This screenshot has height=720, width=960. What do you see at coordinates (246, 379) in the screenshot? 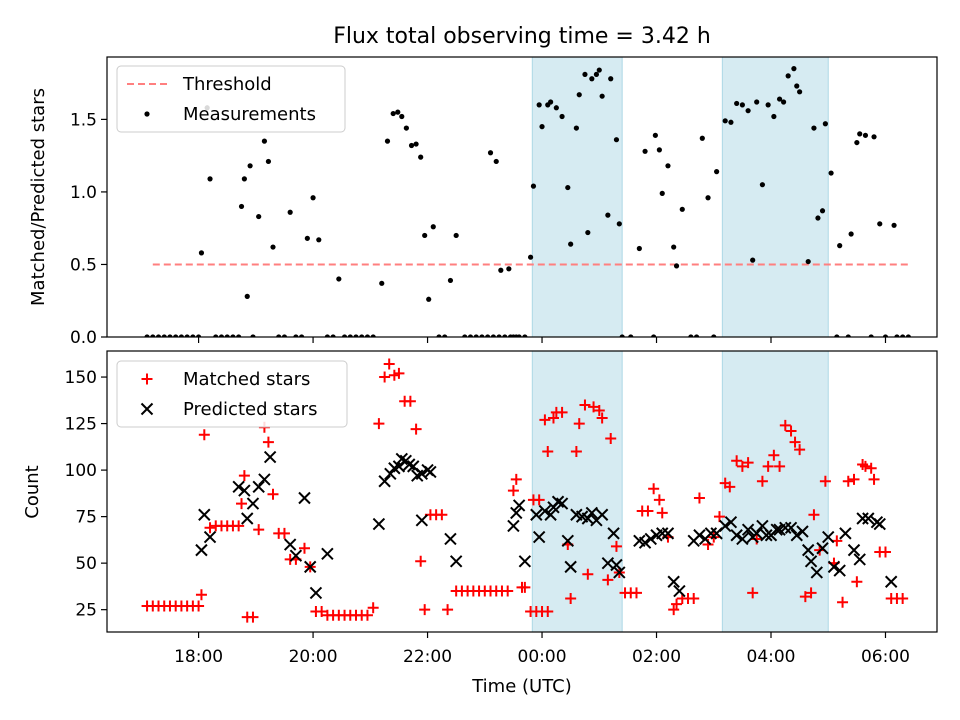
I see `legend-entry-label: Matched stars` at bounding box center [246, 379].